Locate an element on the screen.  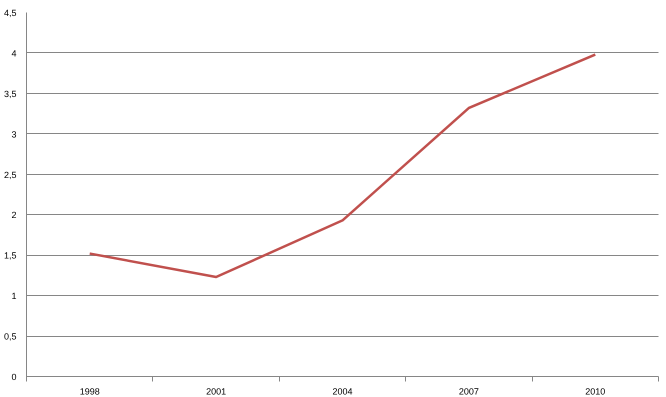
x-tick-label: 2010 is located at coordinates (595, 391).